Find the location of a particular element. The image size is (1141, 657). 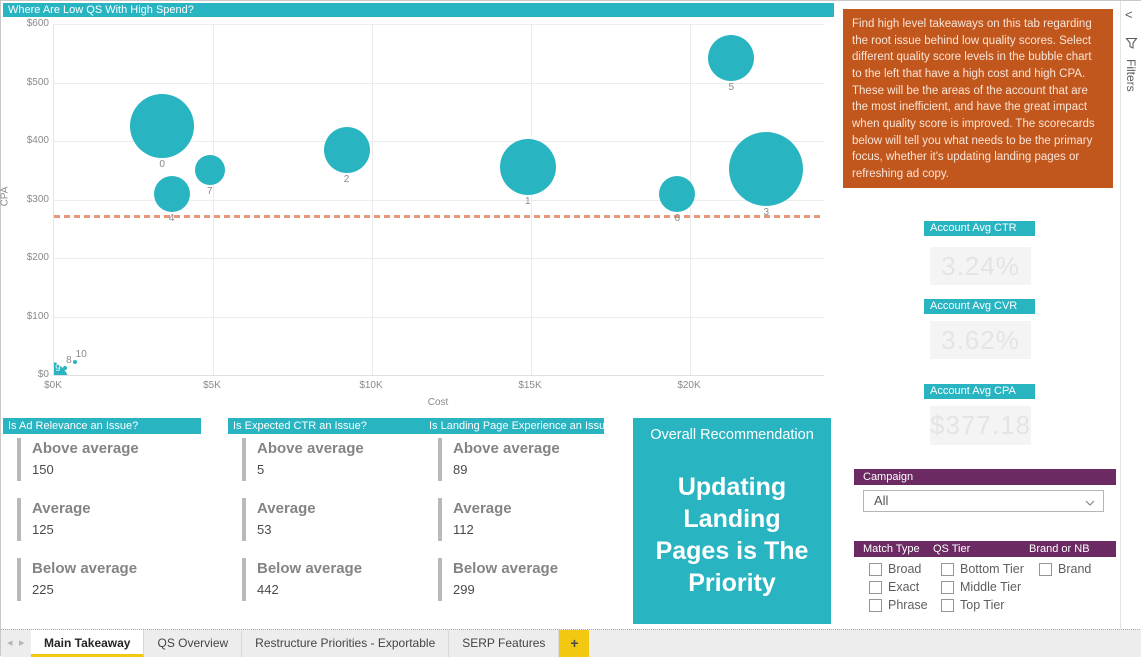

scorecard-row: Above average 150 is located at coordinates (104, 459).